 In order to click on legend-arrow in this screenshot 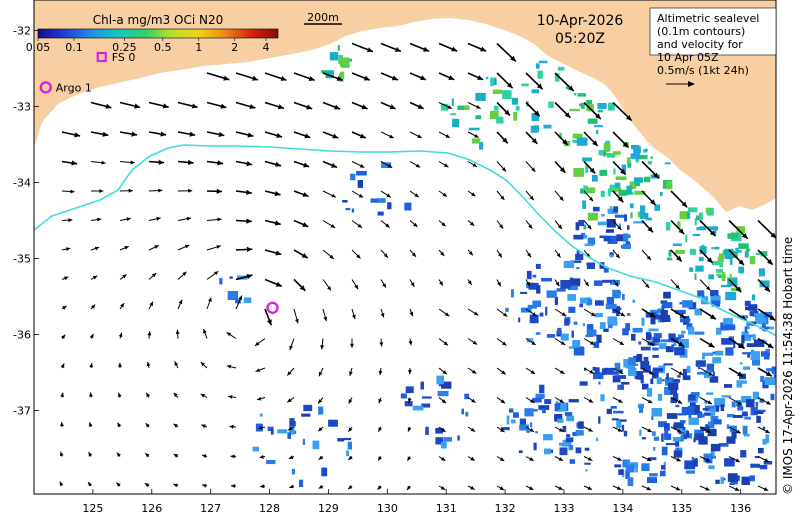, I will do `click(680, 84)`.